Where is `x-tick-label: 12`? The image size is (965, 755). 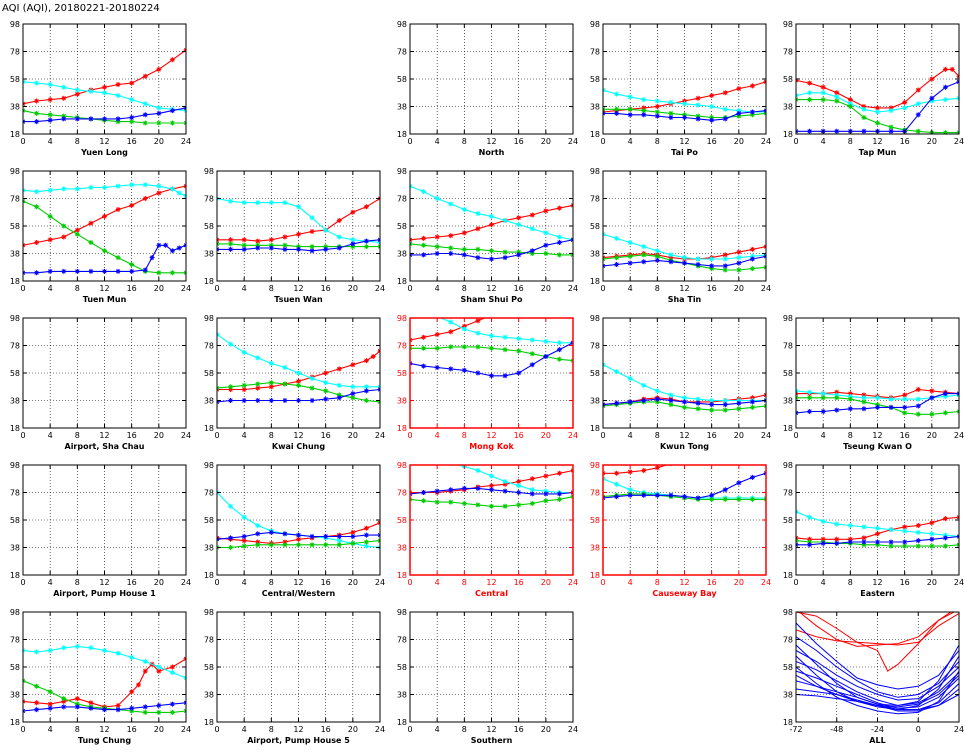
x-tick-label: 12 is located at coordinates (298, 729).